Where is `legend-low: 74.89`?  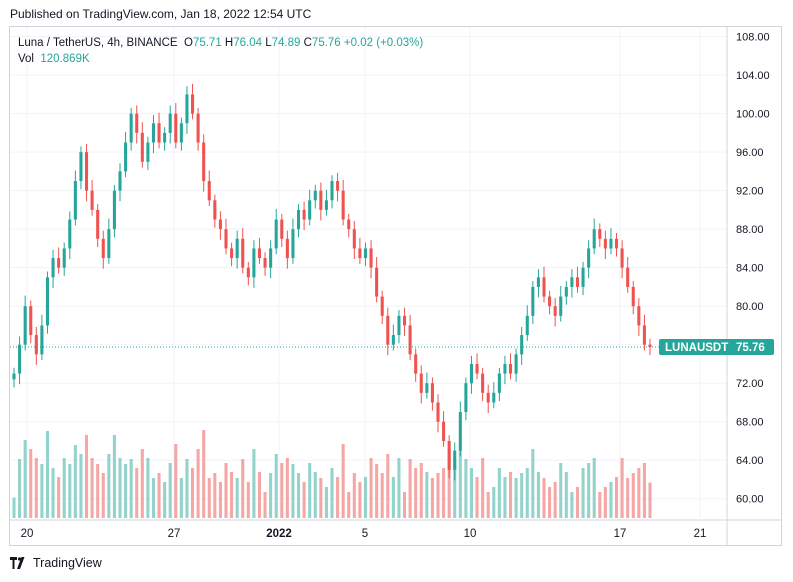
legend-low: 74.89 is located at coordinates (286, 43).